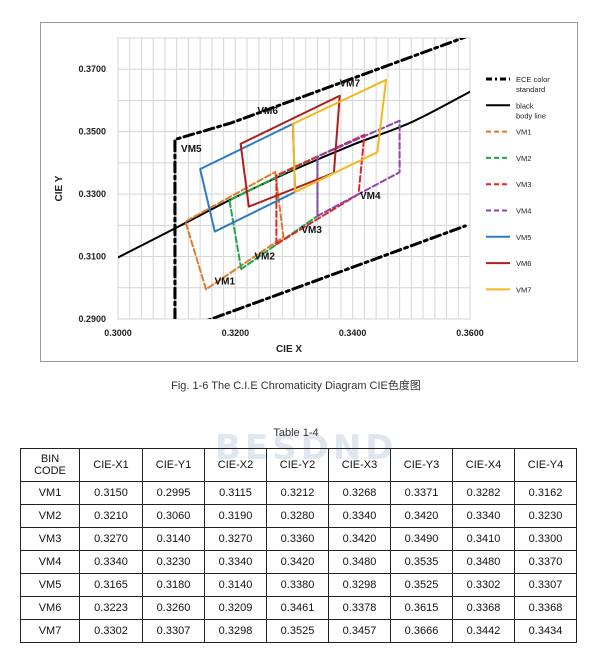 This screenshot has height=663, width=592. What do you see at coordinates (359, 493) in the screenshot?
I see `value-cell: 0.3268` at bounding box center [359, 493].